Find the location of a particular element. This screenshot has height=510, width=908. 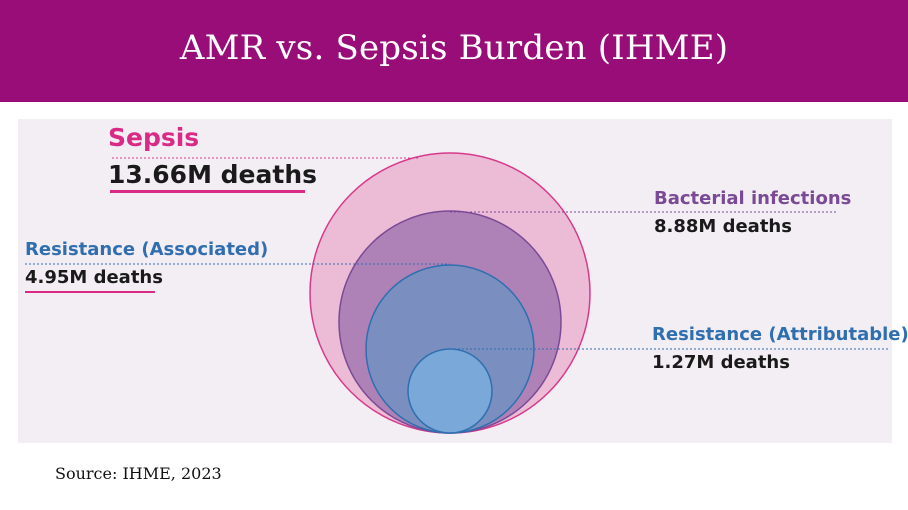

page-title: AMR vs. Sepsis Burden (IHME) is located at coordinates (454, 48).